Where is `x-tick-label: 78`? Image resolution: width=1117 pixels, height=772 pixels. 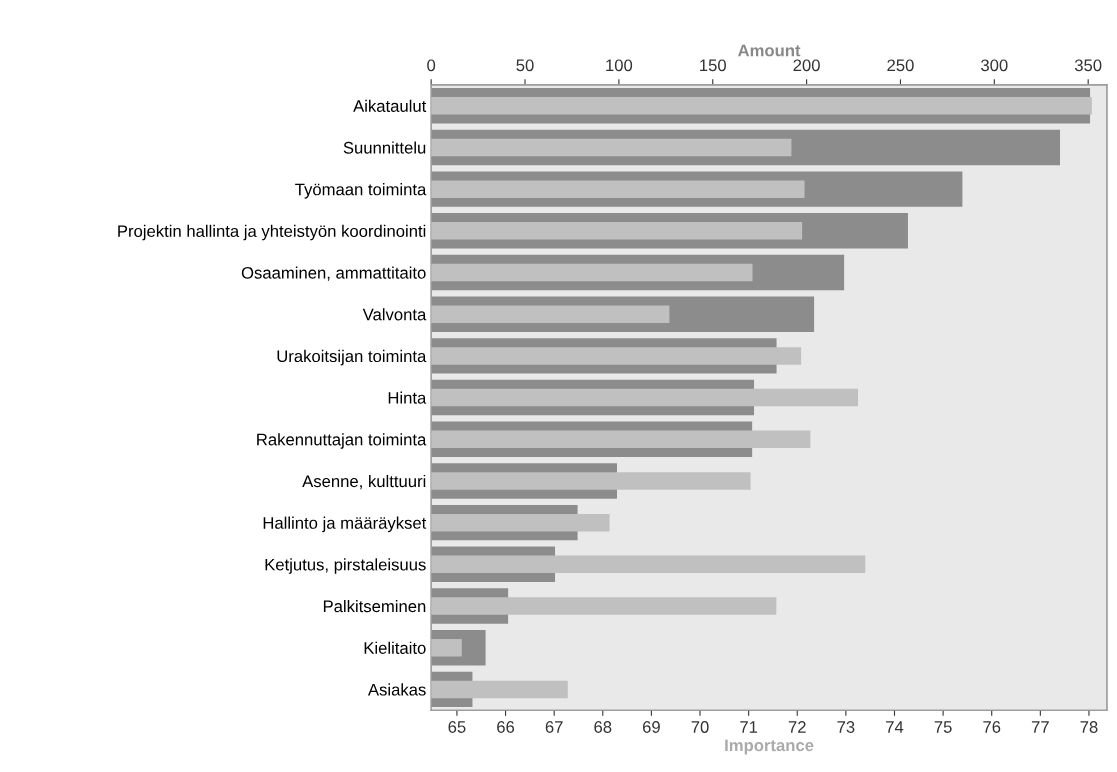
x-tick-label: 78 is located at coordinates (1089, 727).